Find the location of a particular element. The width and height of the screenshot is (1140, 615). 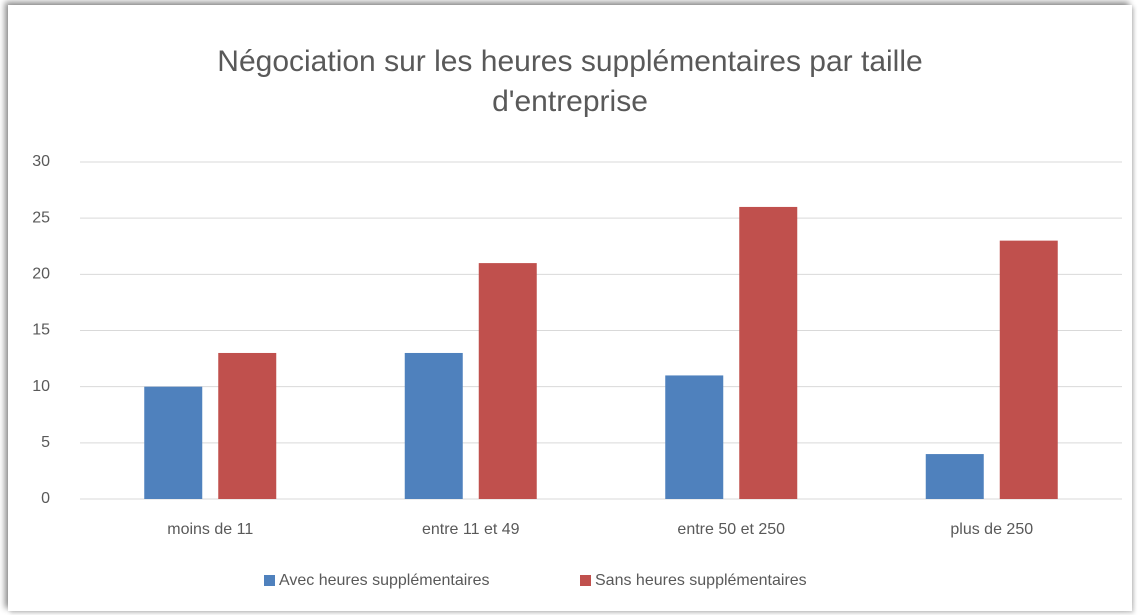

y-tick-label: 5 is located at coordinates (45, 442).